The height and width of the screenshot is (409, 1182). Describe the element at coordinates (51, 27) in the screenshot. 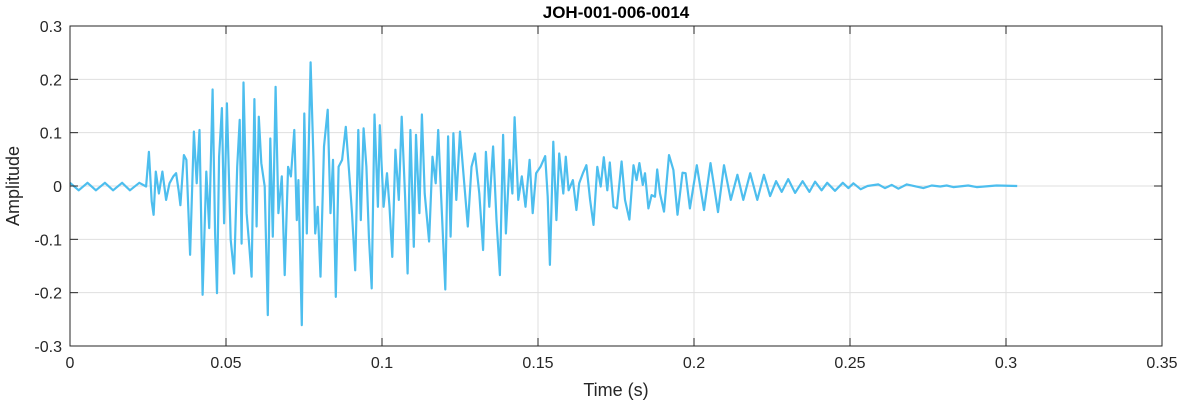

I see `y-tick-label: 0.3` at that location.